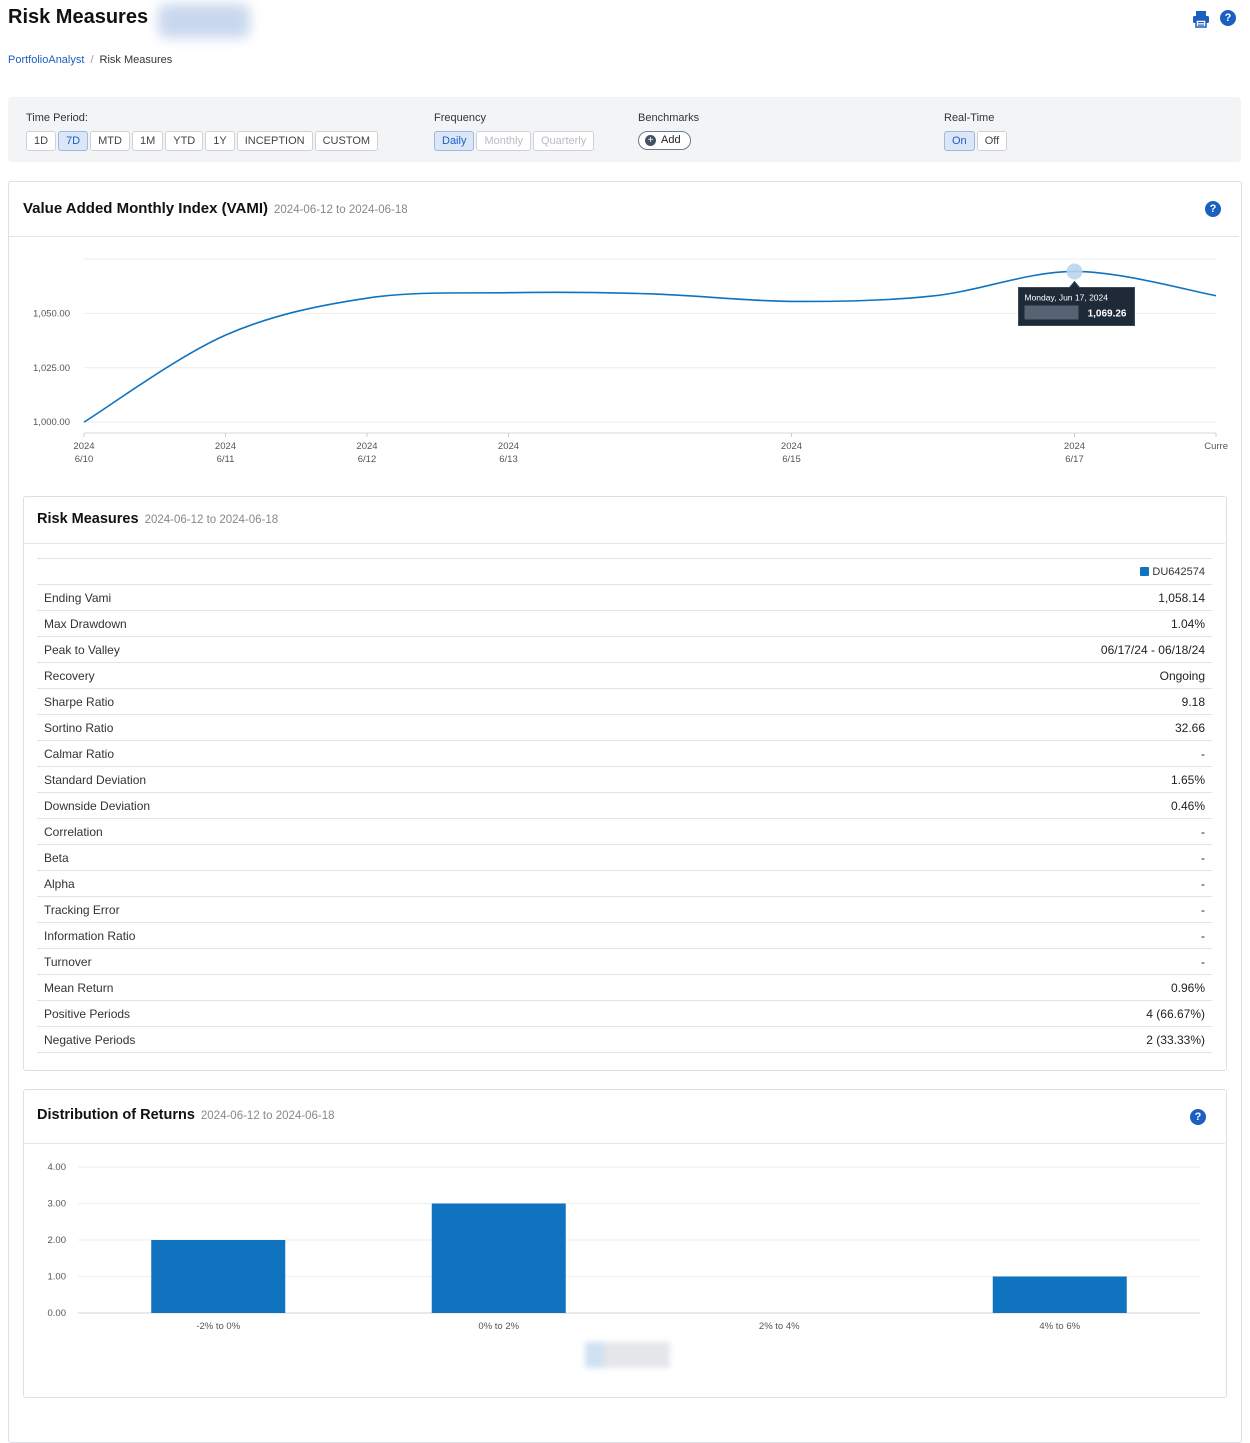 This screenshot has width=1250, height=1443. Describe the element at coordinates (1198, 1117) in the screenshot. I see `distribution-help-icon: ?` at that location.